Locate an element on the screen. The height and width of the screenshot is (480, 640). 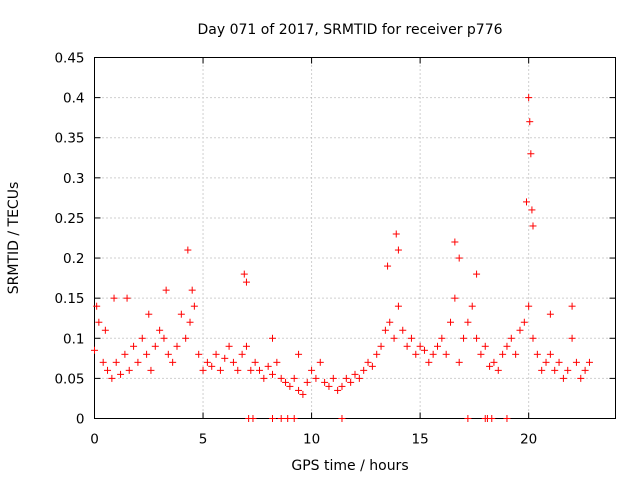
x-tick-label: 10 is located at coordinates (311, 440).